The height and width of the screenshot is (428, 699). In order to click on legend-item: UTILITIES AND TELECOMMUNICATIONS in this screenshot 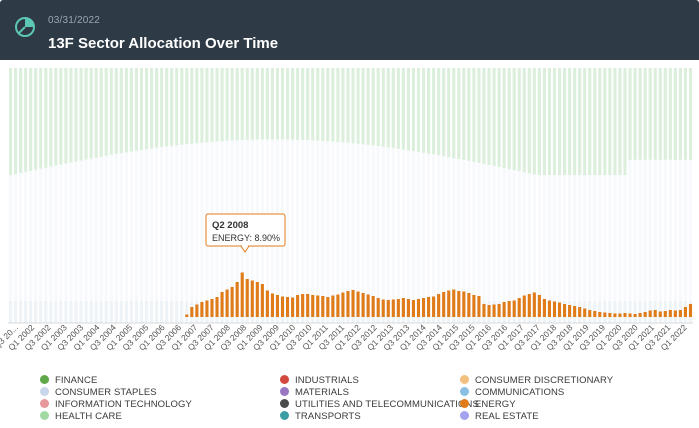, I will do `click(379, 404)`.